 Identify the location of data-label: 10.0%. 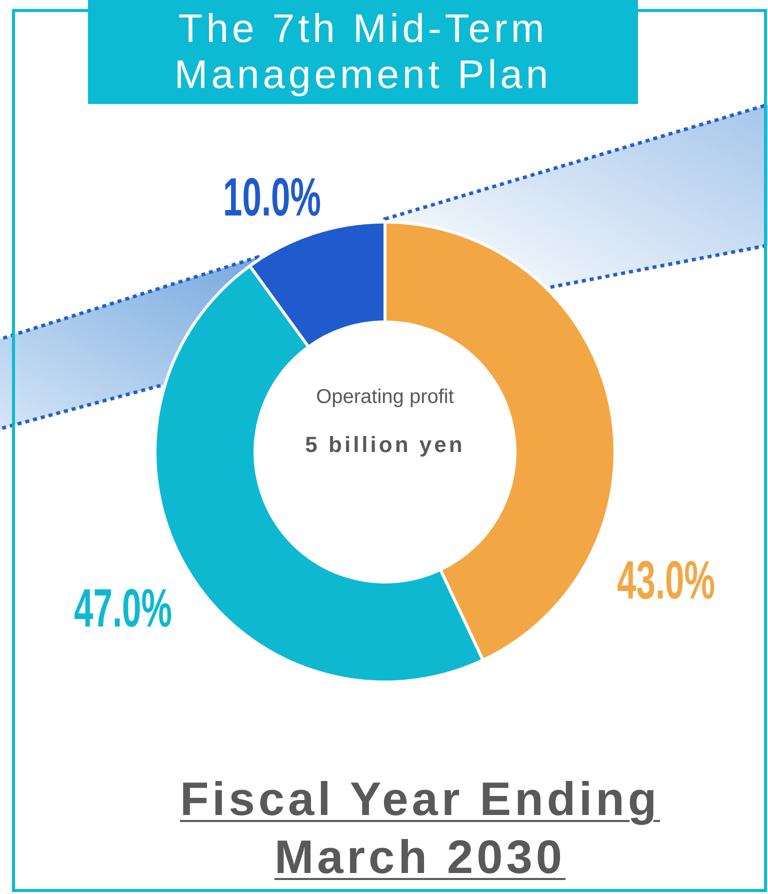
(272, 197).